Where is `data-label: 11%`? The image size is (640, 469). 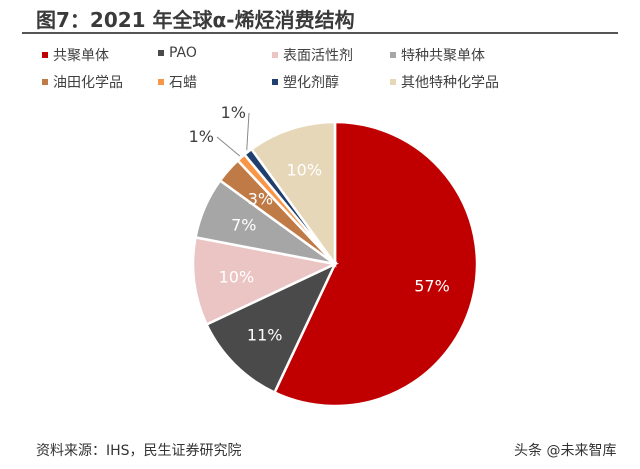
data-label: 11% is located at coordinates (265, 334).